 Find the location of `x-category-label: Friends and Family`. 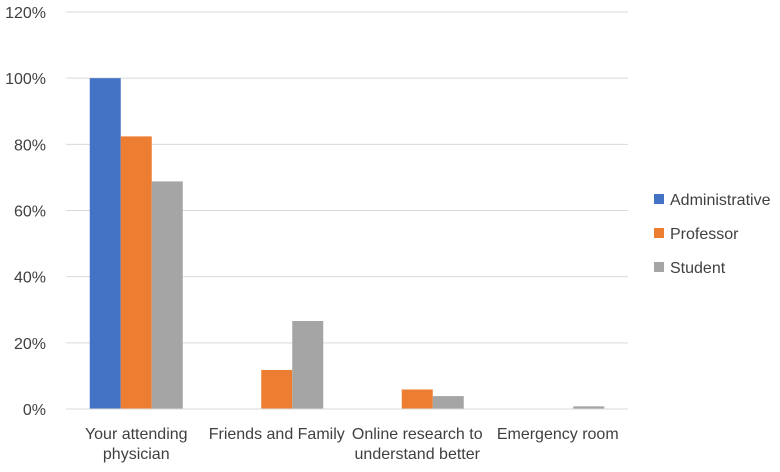

x-category-label: Friends and Family is located at coordinates (277, 434).